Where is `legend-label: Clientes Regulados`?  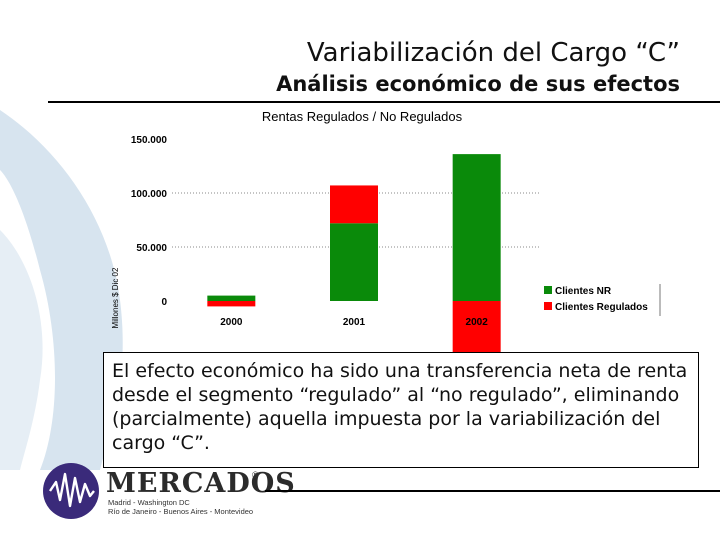 legend-label: Clientes Regulados is located at coordinates (601, 307).